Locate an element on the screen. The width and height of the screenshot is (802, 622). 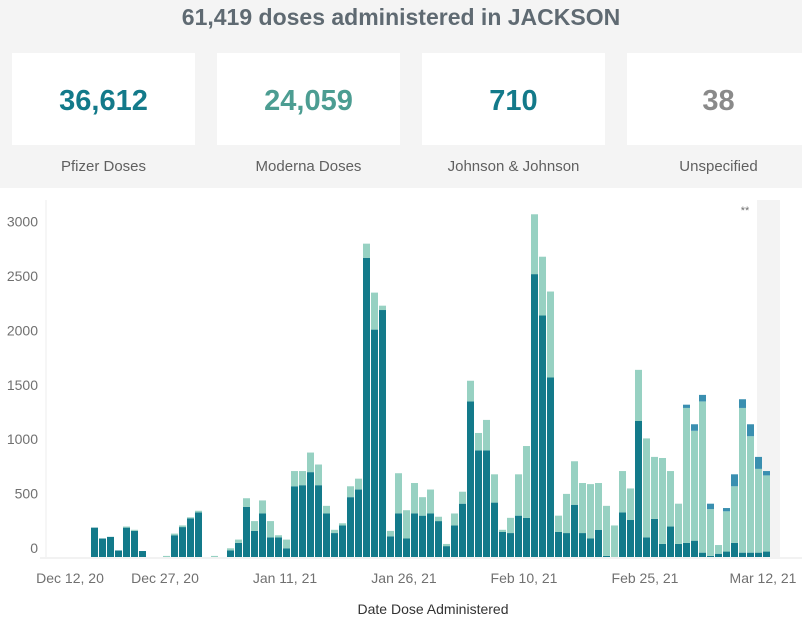
y-tick-label: 2500 is located at coordinates (22, 276).